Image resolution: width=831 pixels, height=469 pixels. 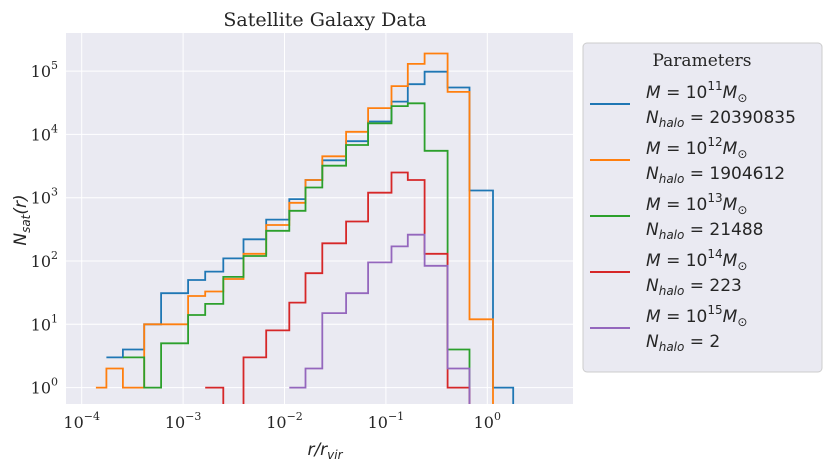 What do you see at coordinates (721, 119) in the screenshot?
I see `legend-nhalo-label: Nhalo = 20390835` at bounding box center [721, 119].